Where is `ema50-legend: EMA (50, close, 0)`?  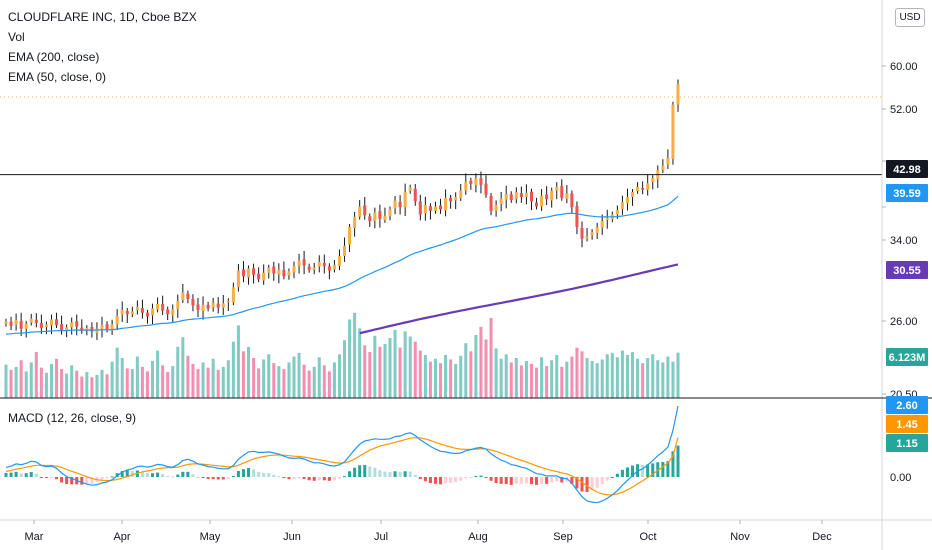 ema50-legend: EMA (50, close, 0) is located at coordinates (57, 77).